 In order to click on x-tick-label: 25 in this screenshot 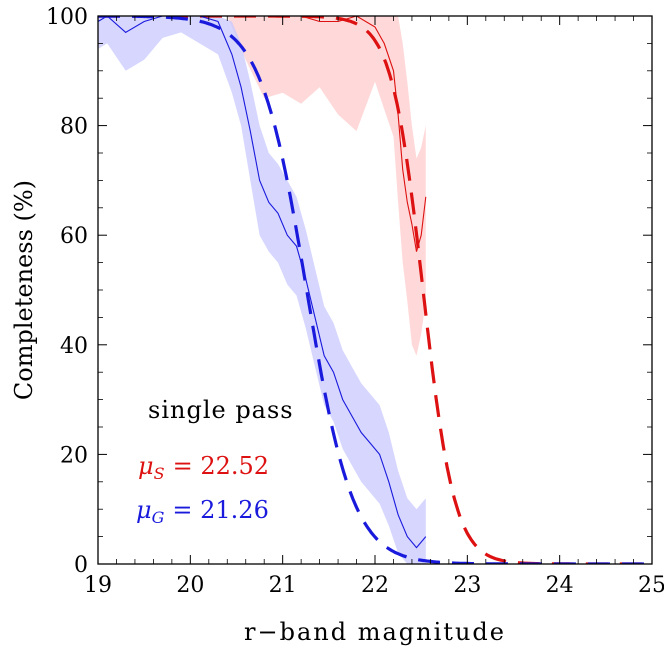, I will do `click(651, 585)`.